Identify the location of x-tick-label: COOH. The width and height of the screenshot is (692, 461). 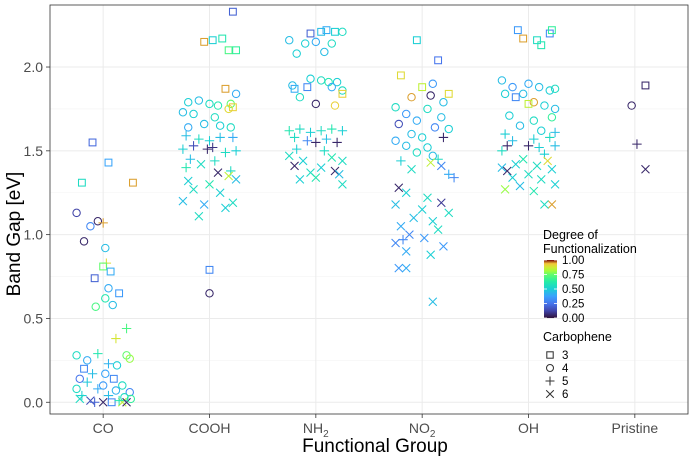
(210, 428).